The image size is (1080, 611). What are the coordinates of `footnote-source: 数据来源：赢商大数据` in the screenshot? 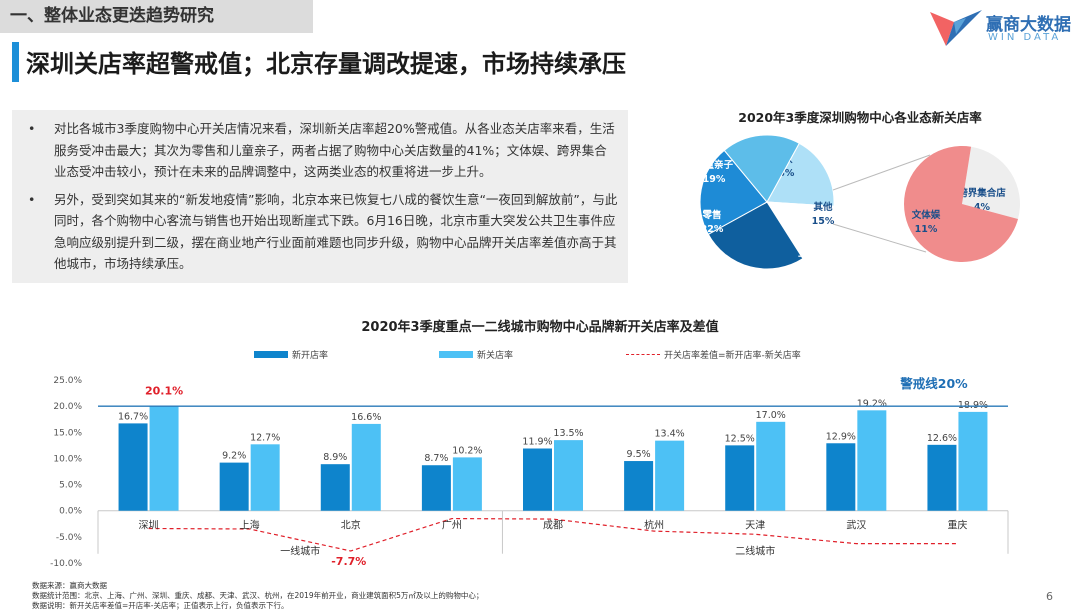 It's located at (69, 585).